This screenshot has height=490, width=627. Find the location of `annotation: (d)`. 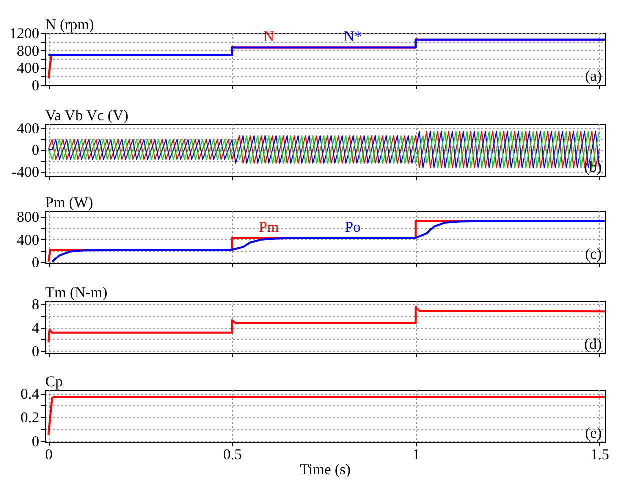

annotation: (d) is located at coordinates (593, 345).